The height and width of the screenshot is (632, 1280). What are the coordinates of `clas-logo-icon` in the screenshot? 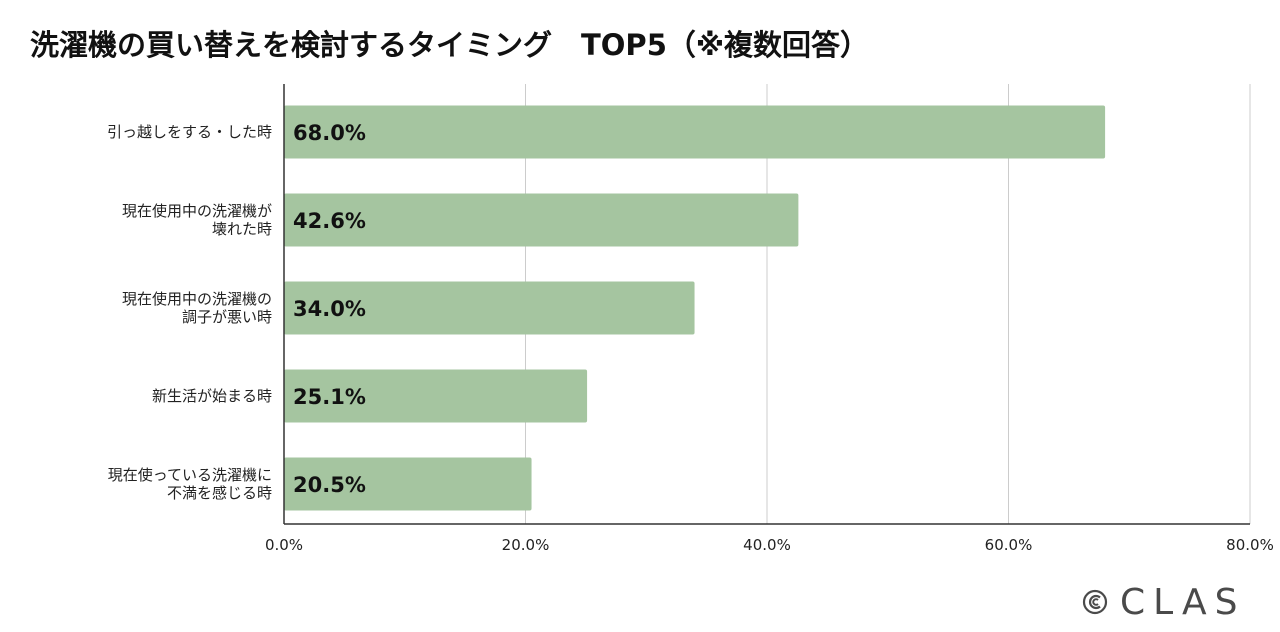 It's located at (1095, 602).